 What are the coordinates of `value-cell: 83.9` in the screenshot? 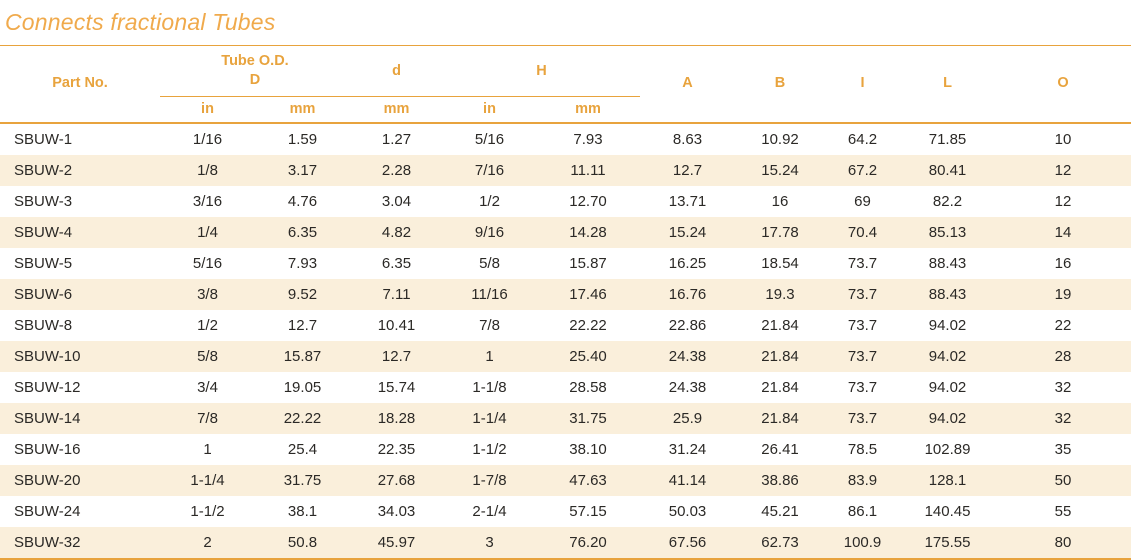 It's located at (863, 480).